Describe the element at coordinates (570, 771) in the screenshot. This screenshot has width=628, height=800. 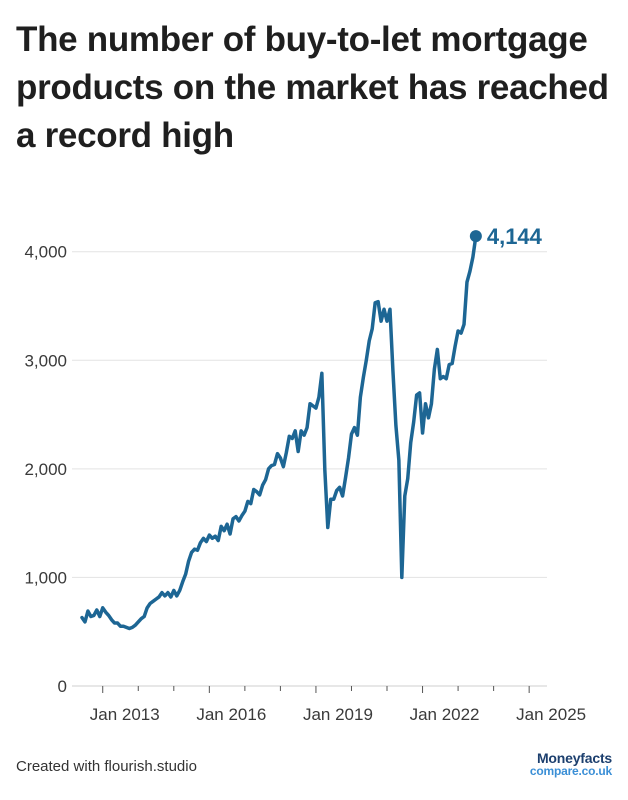
I see `brand-logo-line2: compare.co.uk` at that location.